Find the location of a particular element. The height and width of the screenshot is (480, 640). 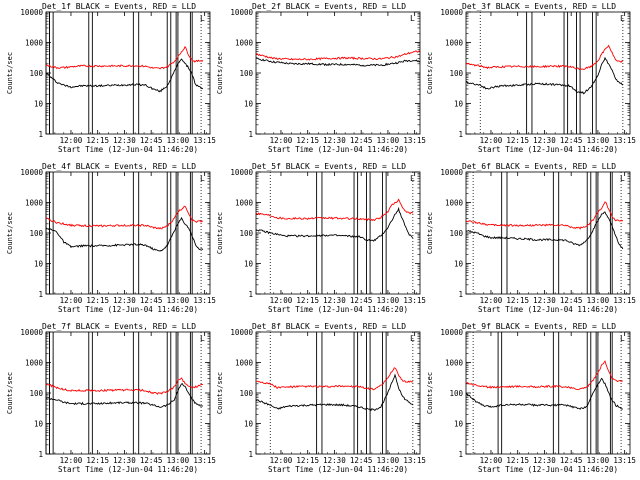

panel-title: Det_8f BLACK = Events, RED = LLD is located at coordinates (329, 326).